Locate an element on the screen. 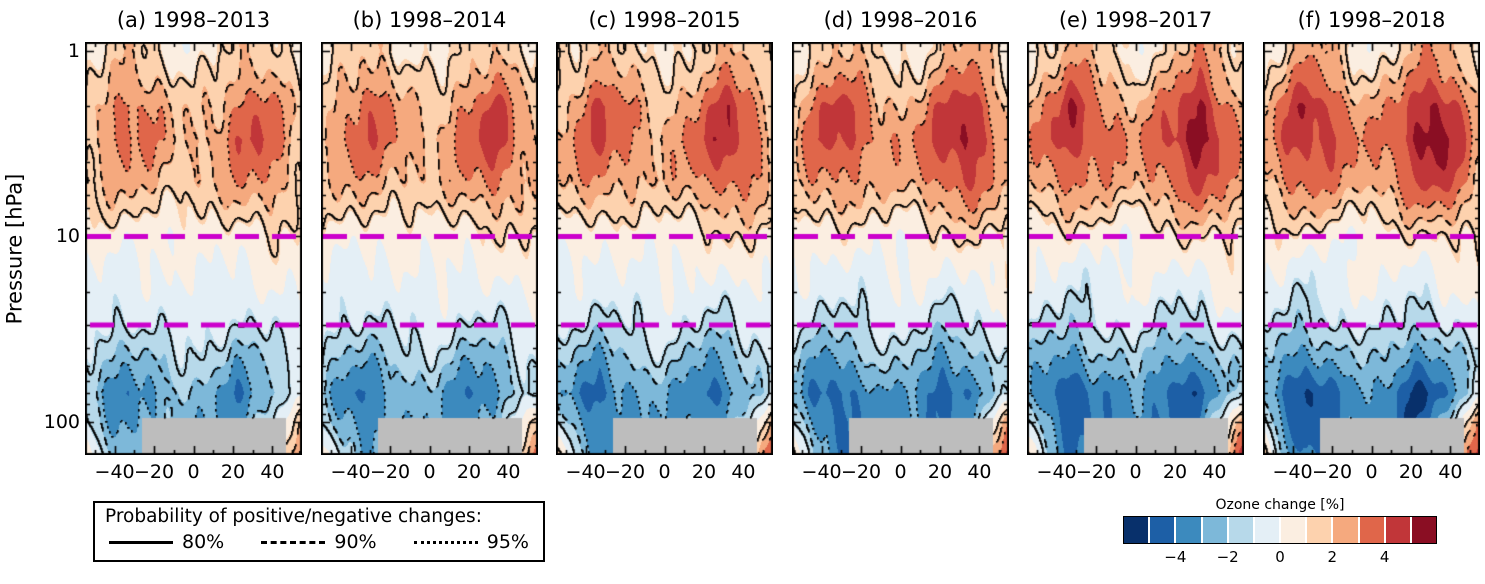 The image size is (1485, 584). panel-plot-d is located at coordinates (900, 248).